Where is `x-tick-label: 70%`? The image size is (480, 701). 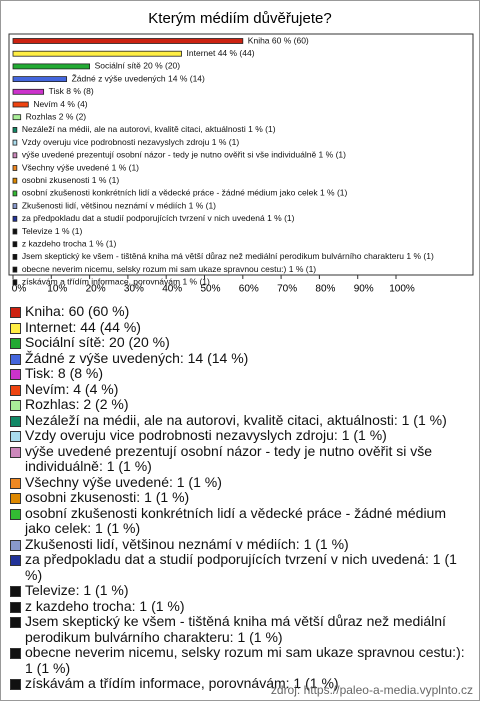
x-tick-label: 70% is located at coordinates (287, 289).